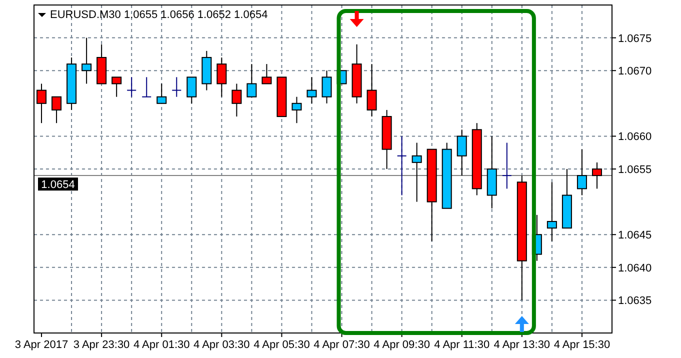 The image size is (681, 358). What do you see at coordinates (41, 345) in the screenshot?
I see `x-tick-label: 3 Apr 2017` at bounding box center [41, 345].